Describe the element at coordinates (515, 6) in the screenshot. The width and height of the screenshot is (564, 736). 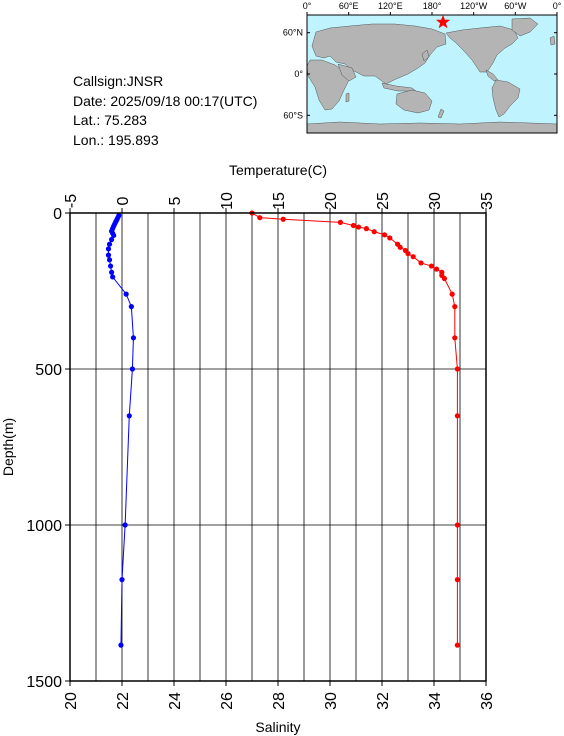
I see `map-lon-label: 60°W` at that location.